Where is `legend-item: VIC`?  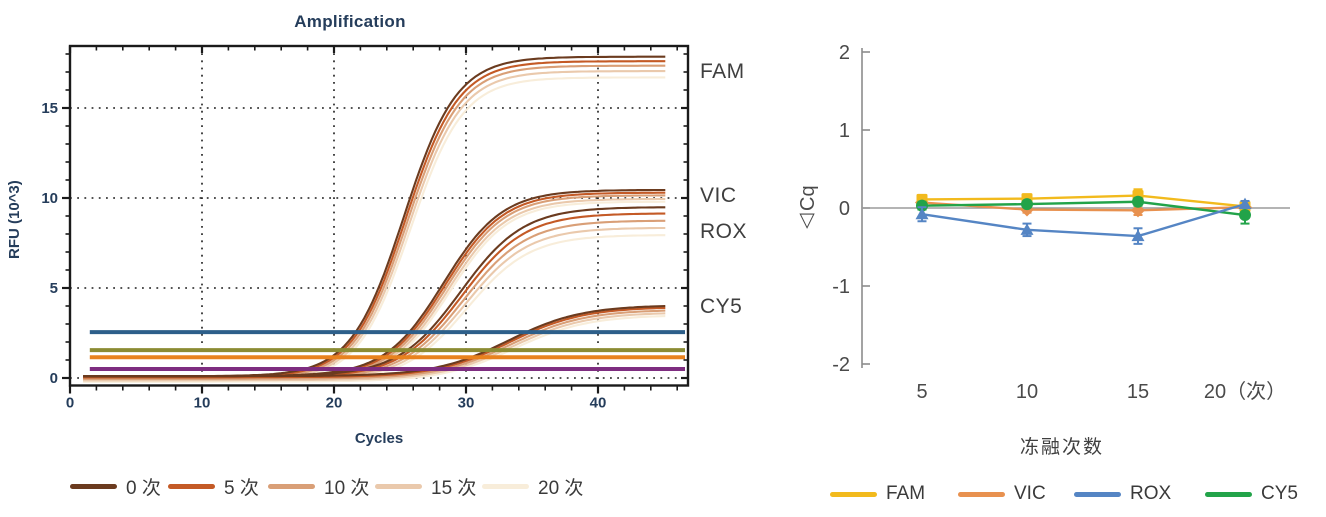 legend-item: VIC is located at coordinates (1002, 494).